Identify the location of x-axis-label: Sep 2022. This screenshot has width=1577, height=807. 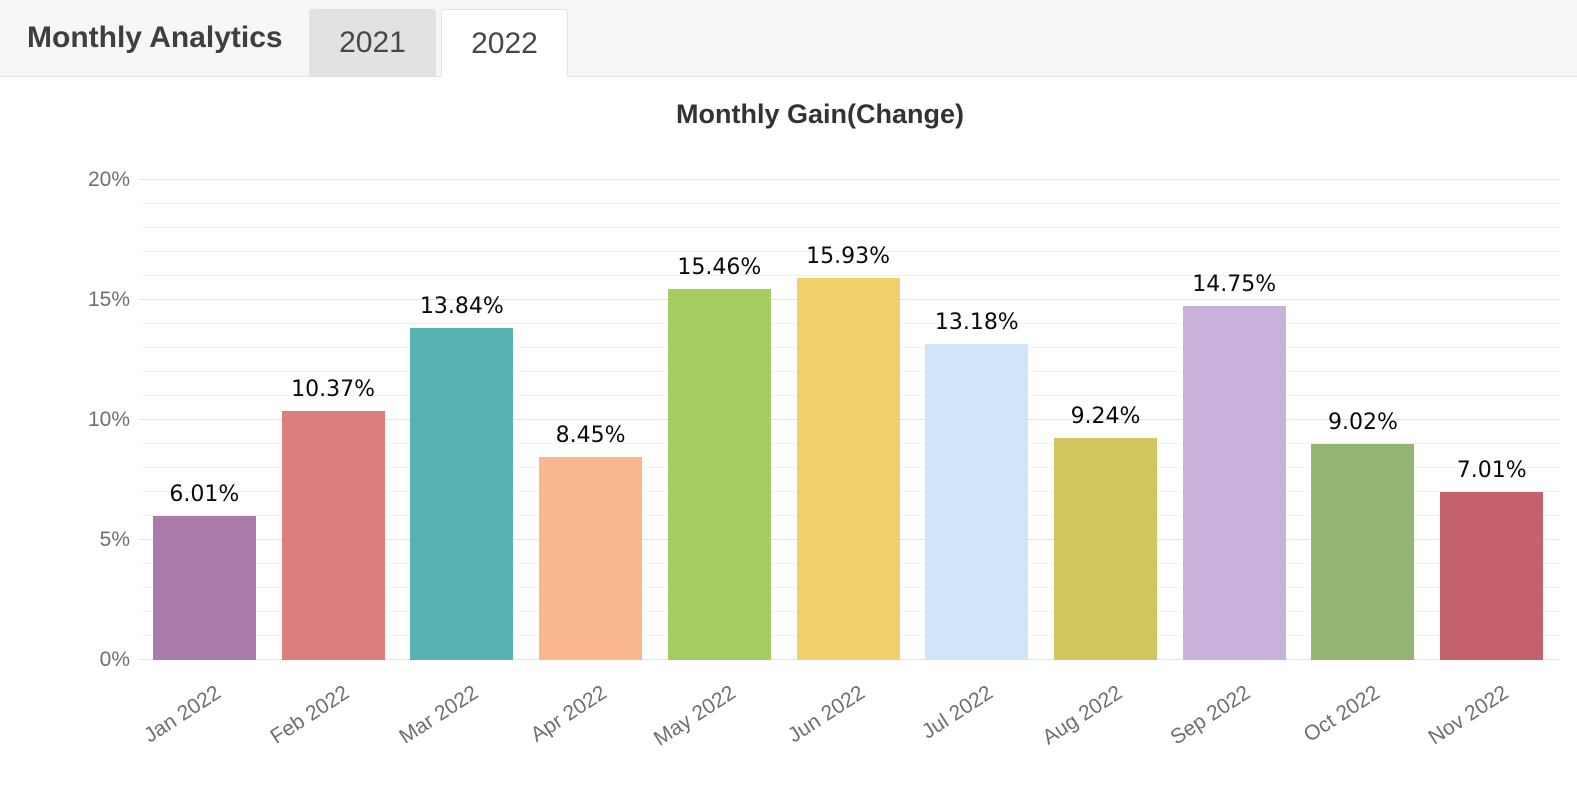
(1210, 715).